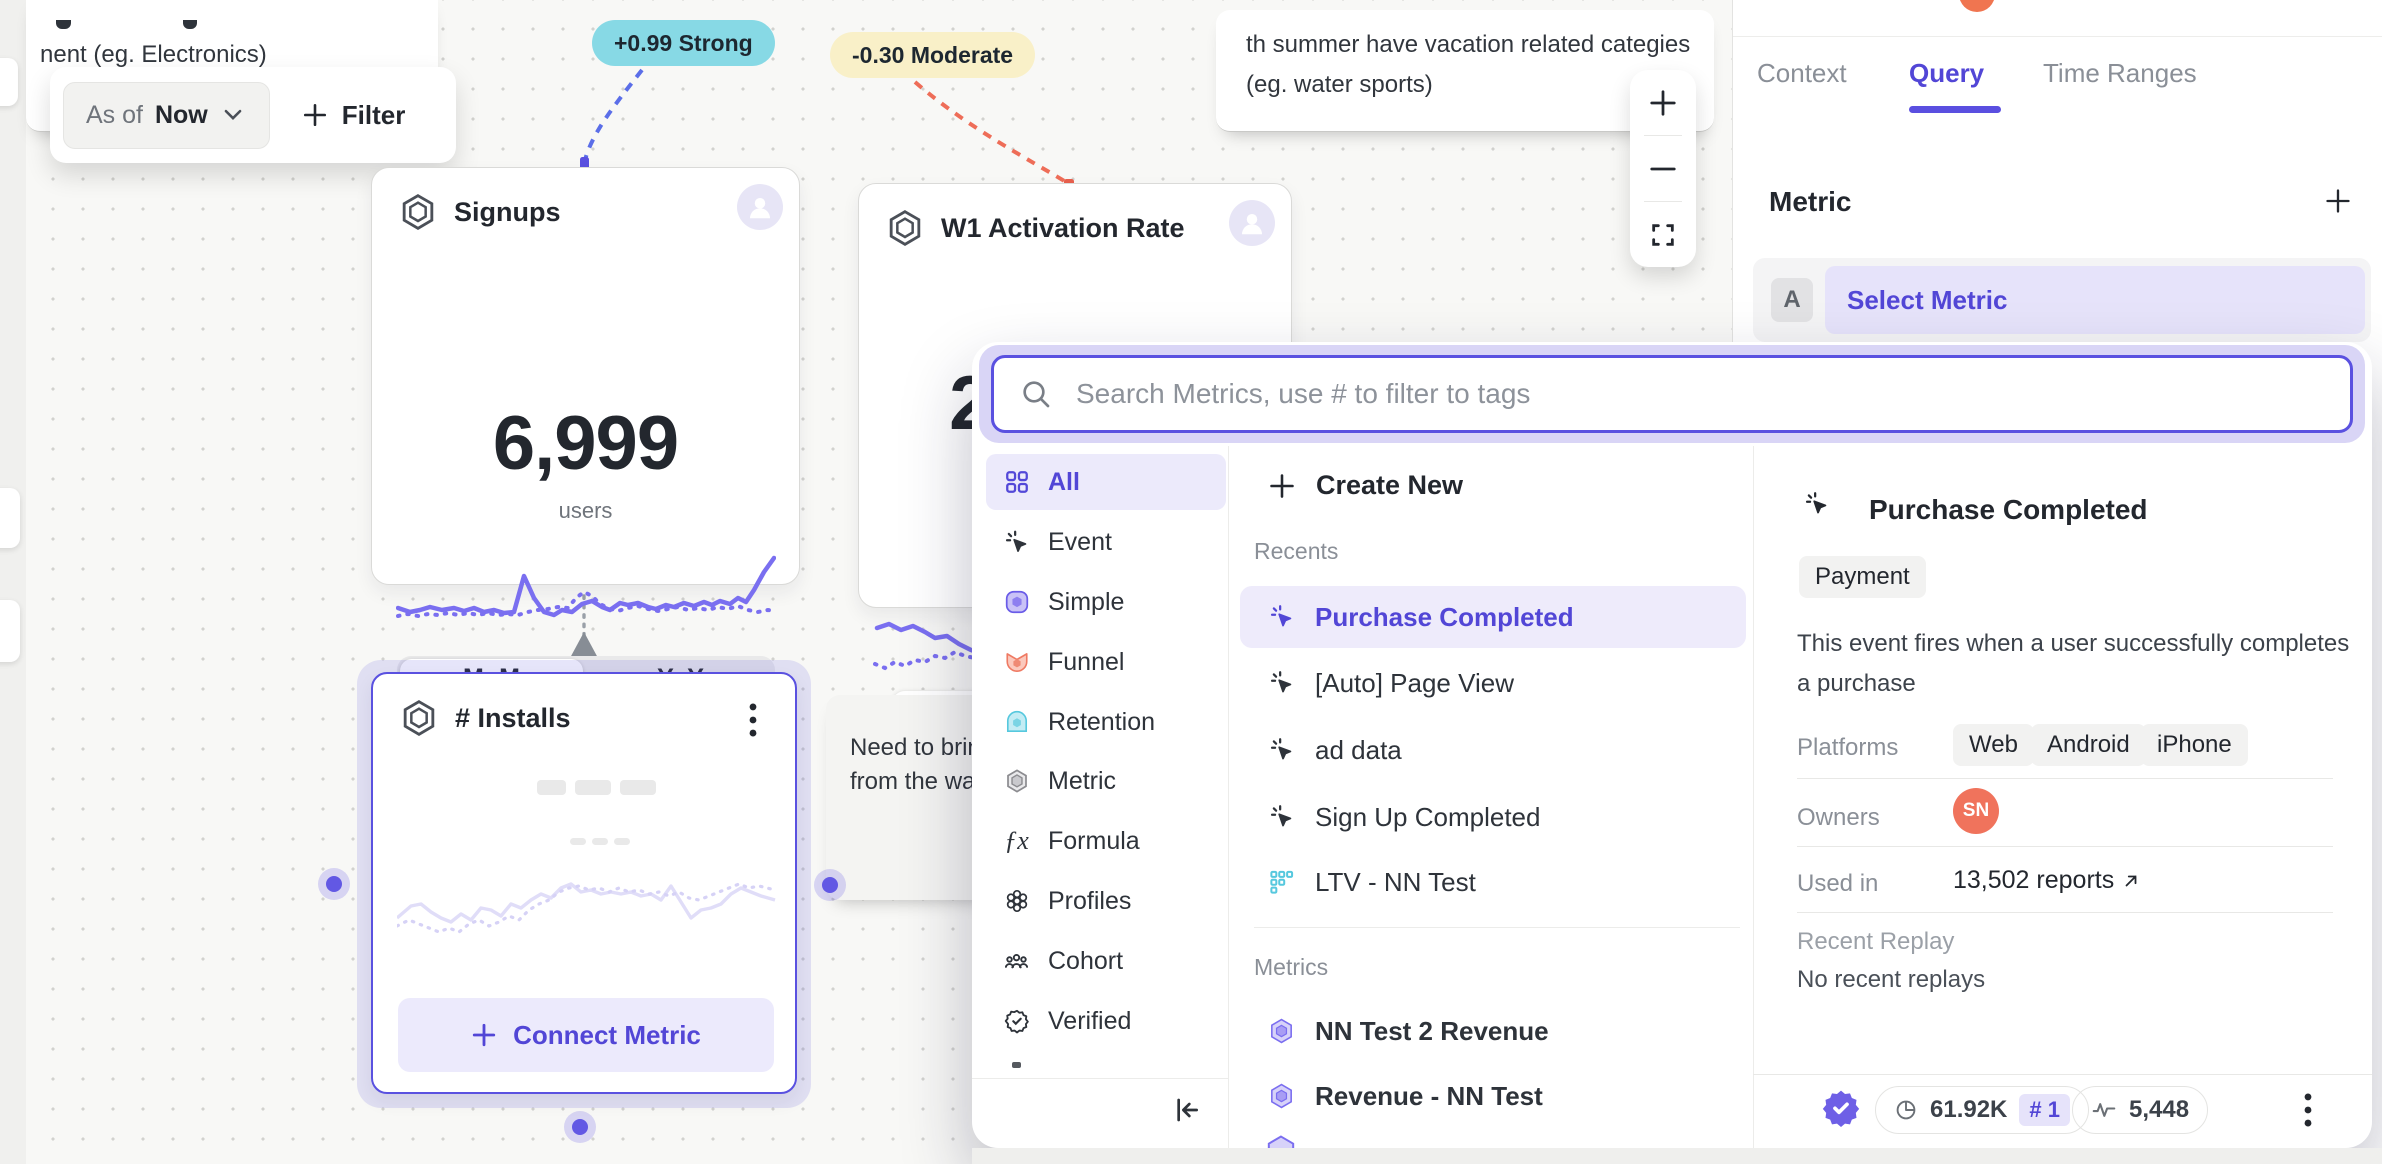 The image size is (2382, 1164). What do you see at coordinates (1838, 883) in the screenshot?
I see `used-in-label: Used in` at bounding box center [1838, 883].